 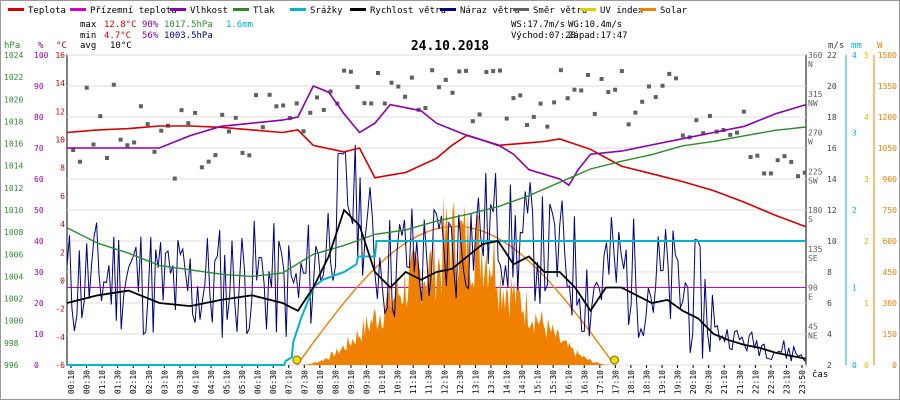 What do you see at coordinates (227, 382) in the screenshot?
I see `x-tick-label: 05:10` at bounding box center [227, 382].